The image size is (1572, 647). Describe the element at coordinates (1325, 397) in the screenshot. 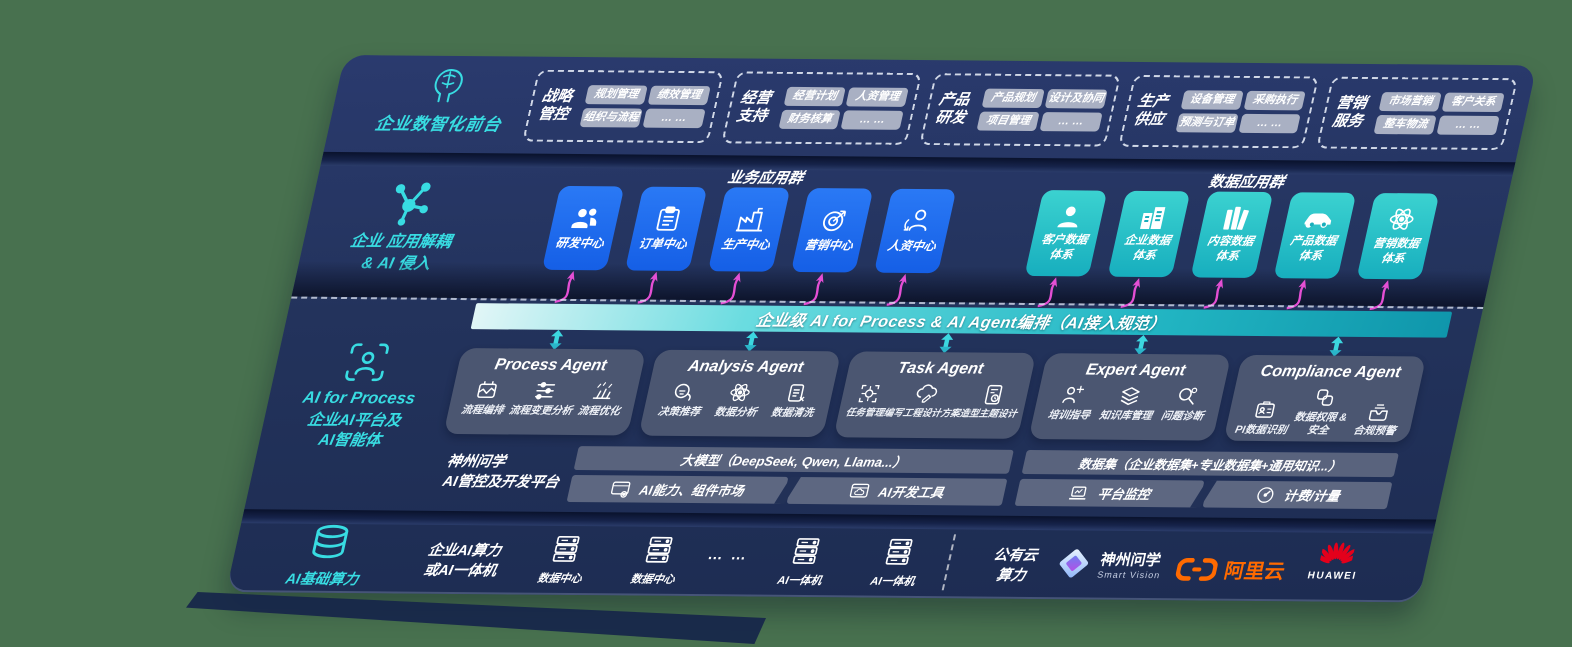

I see `permission-icon` at that location.